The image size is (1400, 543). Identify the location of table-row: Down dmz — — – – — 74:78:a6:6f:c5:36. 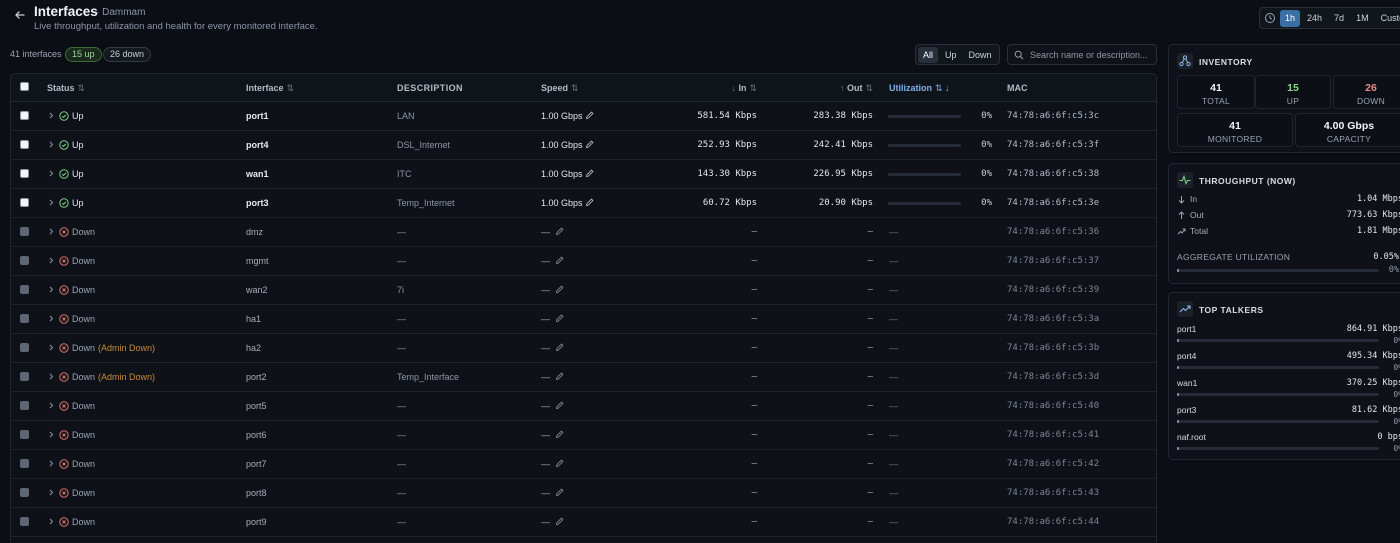
(583, 232).